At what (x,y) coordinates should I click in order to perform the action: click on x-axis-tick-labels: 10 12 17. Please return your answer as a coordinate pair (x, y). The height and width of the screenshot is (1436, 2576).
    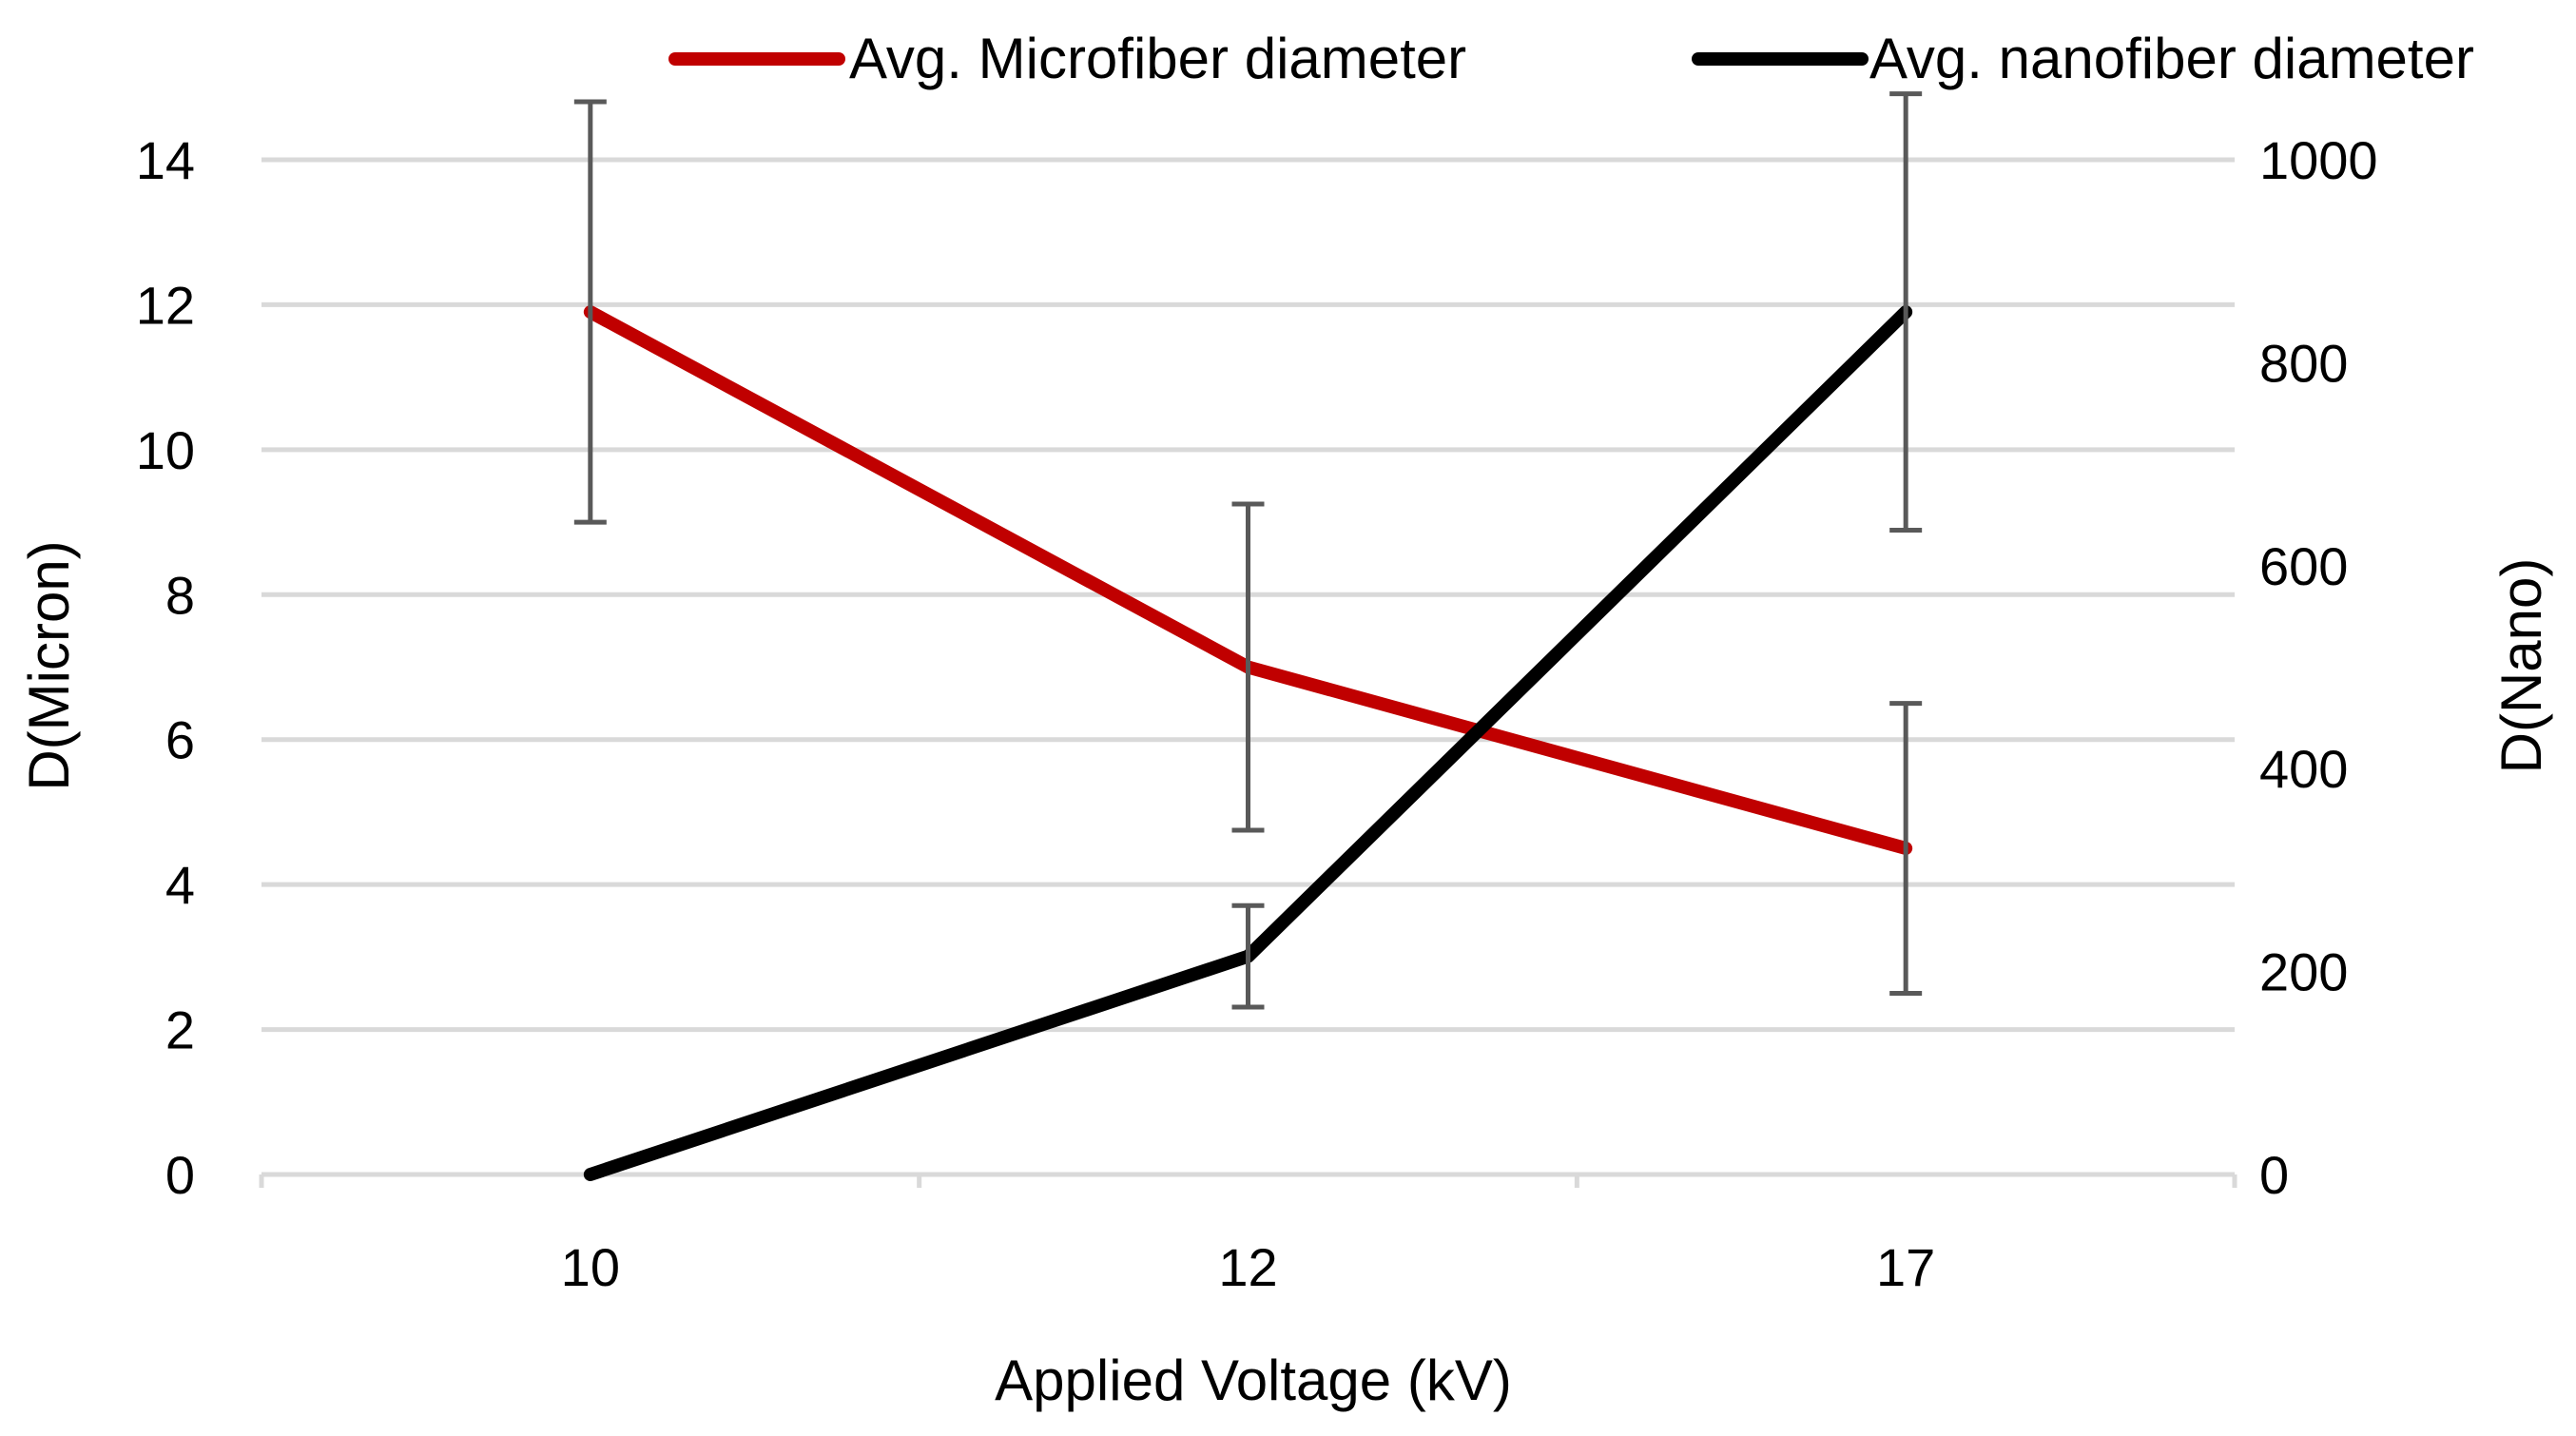
    Looking at the image, I should click on (1248, 1267).